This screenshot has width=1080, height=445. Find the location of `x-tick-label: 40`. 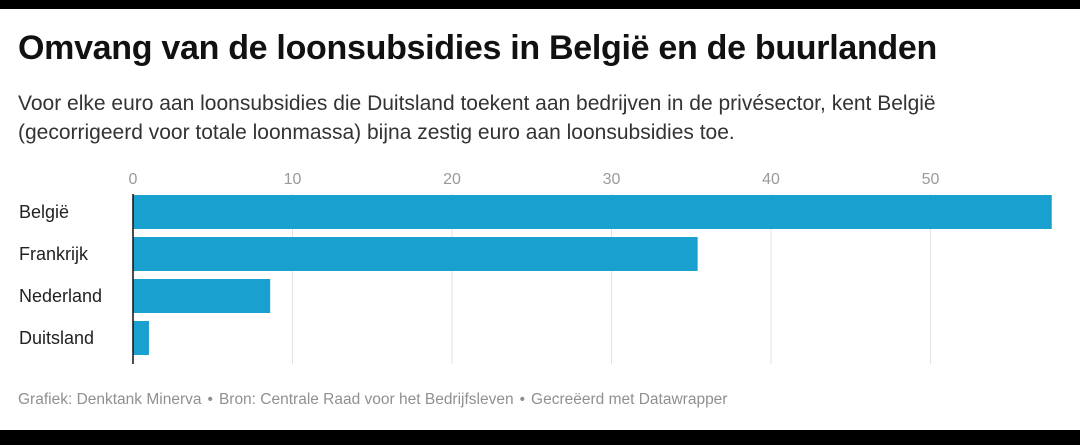

x-tick-label: 40 is located at coordinates (771, 179).